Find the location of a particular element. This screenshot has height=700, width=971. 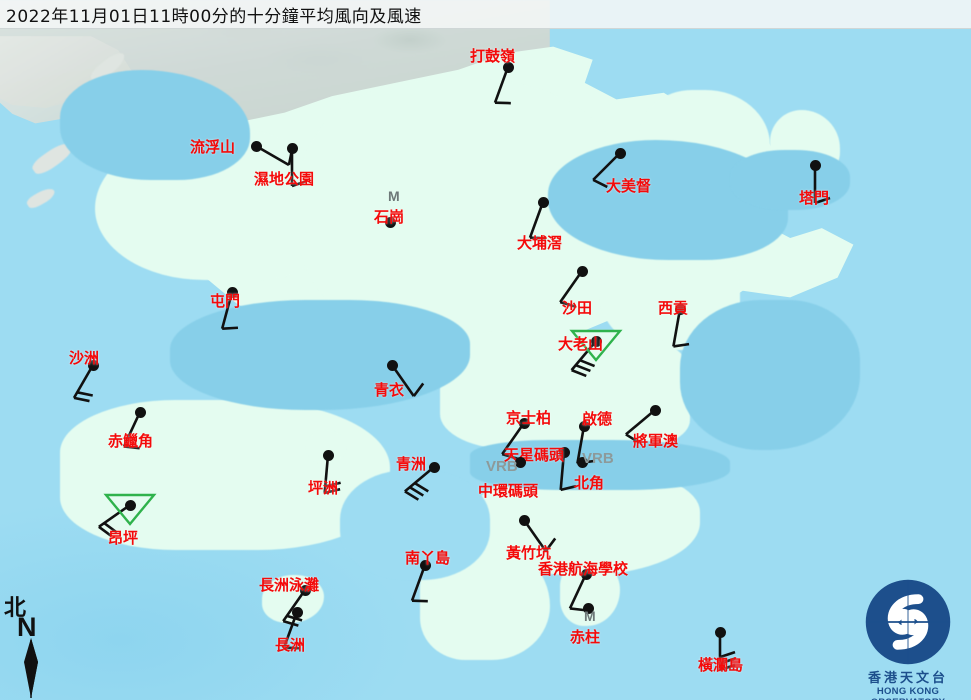

station-label: 香港航海學校 is located at coordinates (583, 569).